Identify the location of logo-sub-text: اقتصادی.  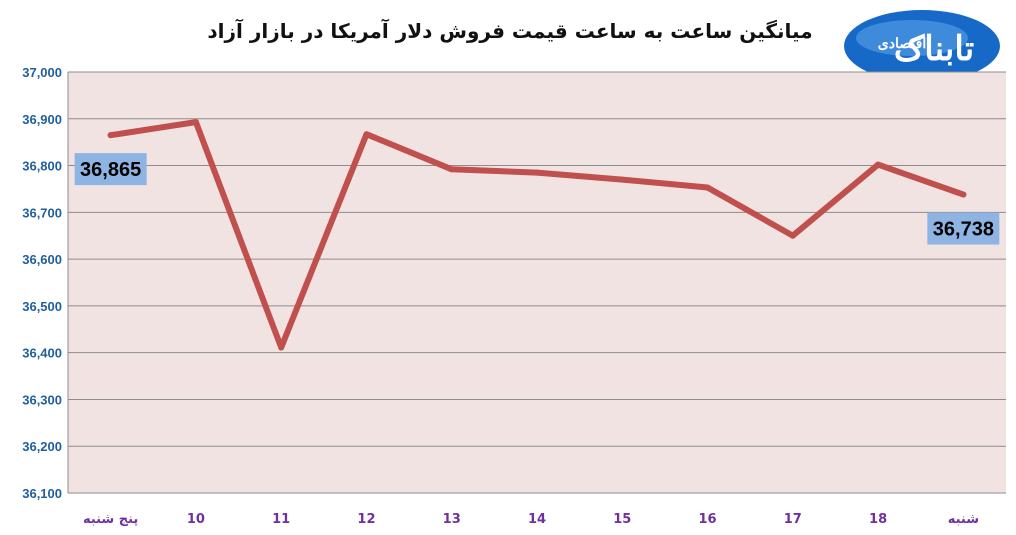
(902, 44).